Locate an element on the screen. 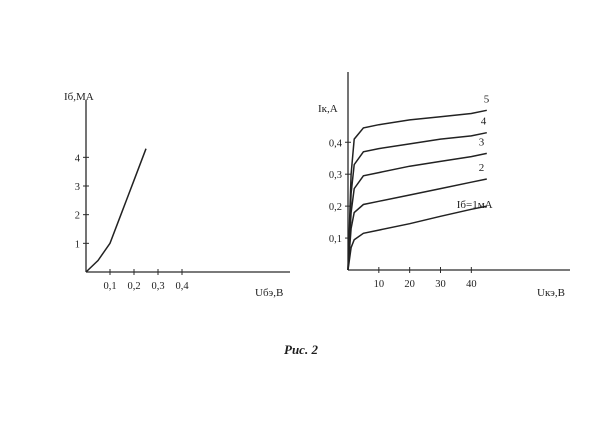 This screenshot has height=427, width=612. y-tick-label-0: 0,1 is located at coordinates (335, 239).